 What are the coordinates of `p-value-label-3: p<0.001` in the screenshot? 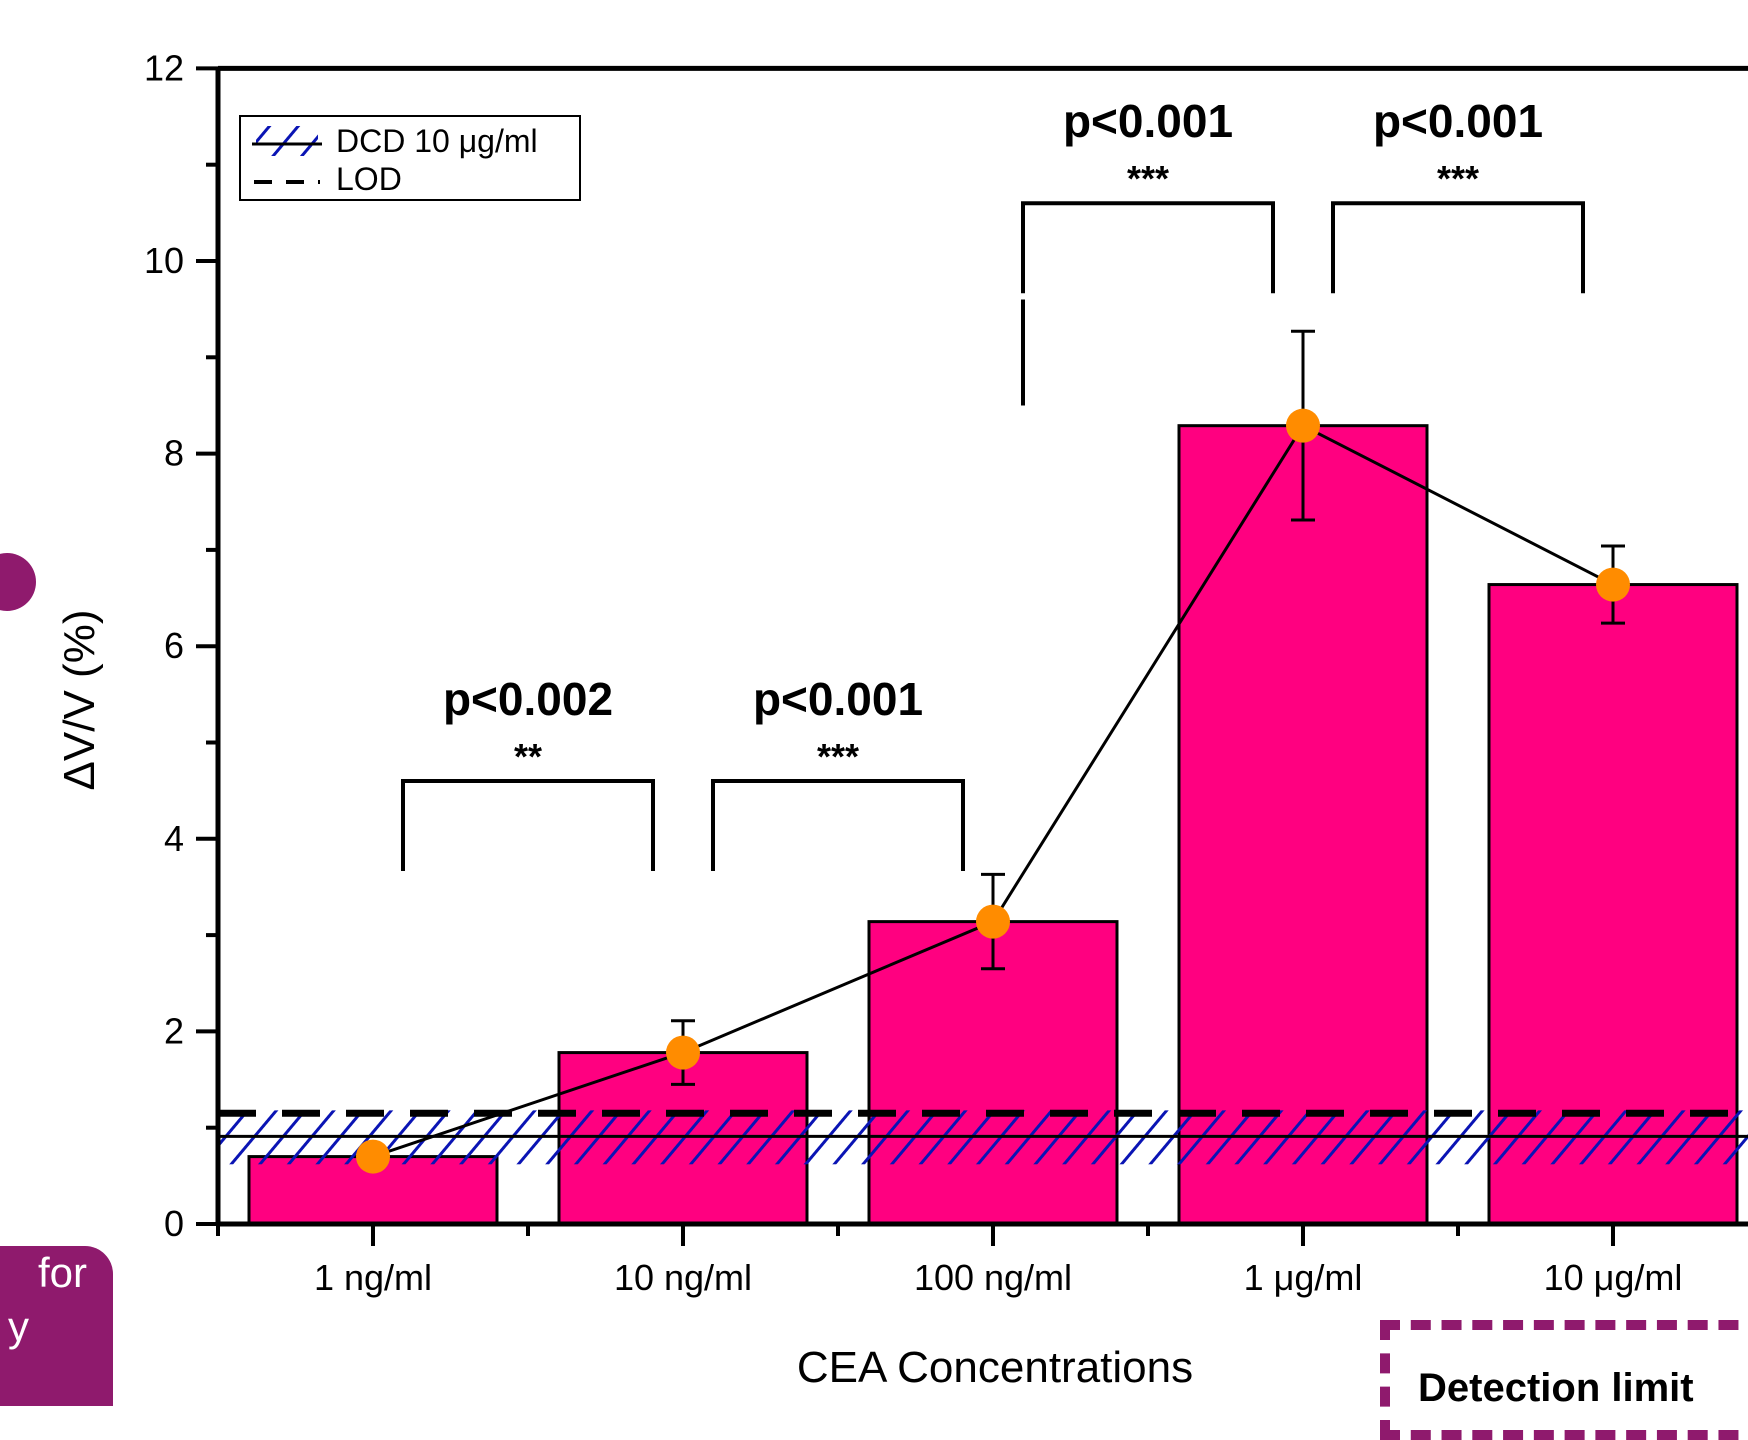 It's located at (1458, 121).